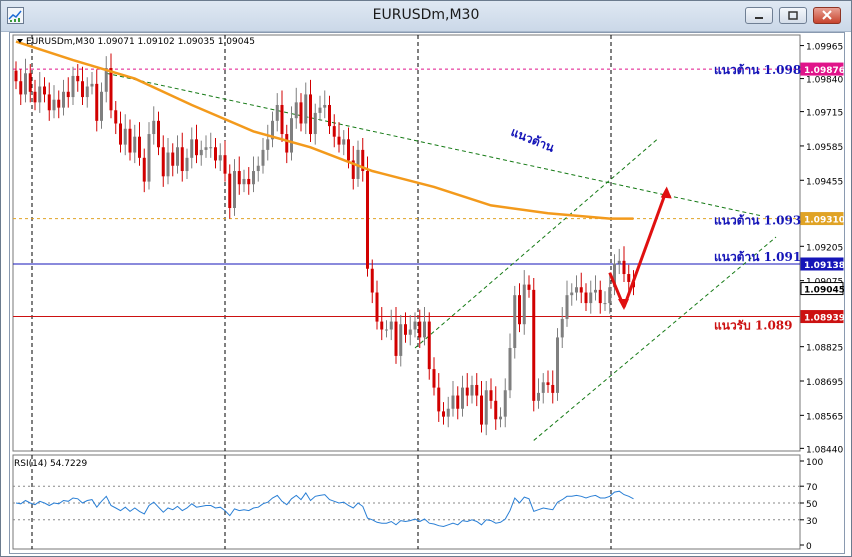  Describe the element at coordinates (655, 338) in the screenshot. I see `trendline-channel_lower` at that location.